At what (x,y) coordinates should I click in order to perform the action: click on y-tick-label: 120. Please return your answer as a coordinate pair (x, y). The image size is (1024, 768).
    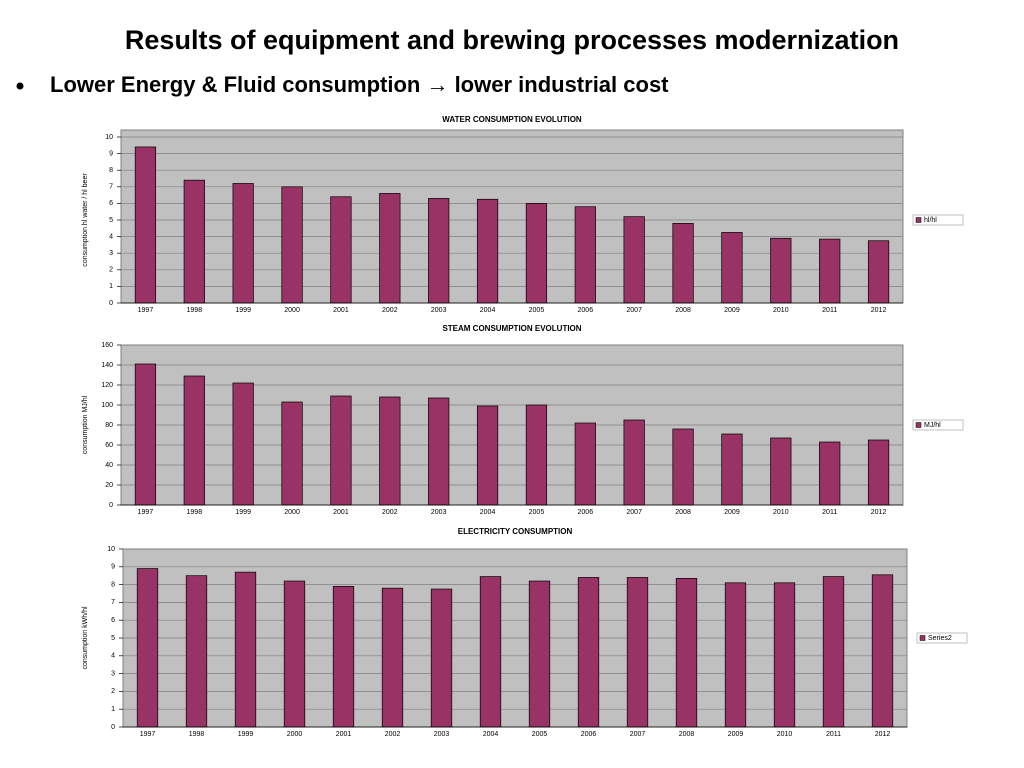
    Looking at the image, I should click on (107, 385).